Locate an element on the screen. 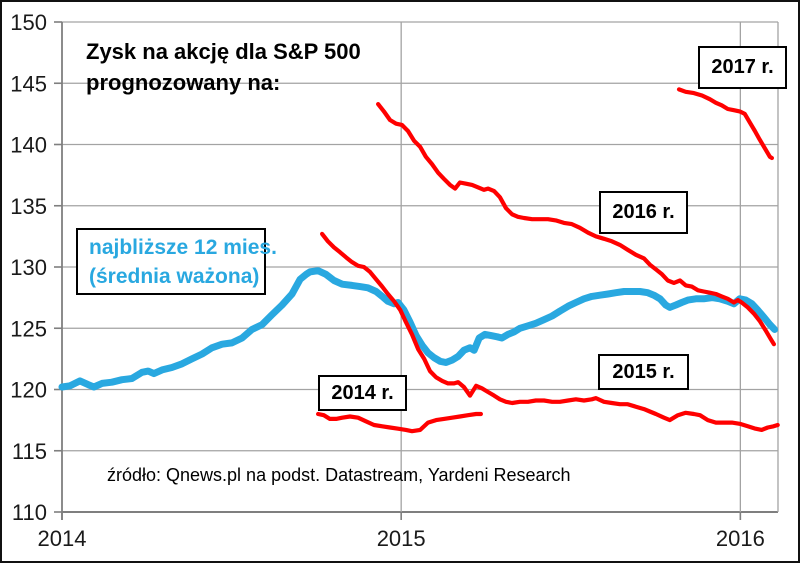  annotation-2017: 2017 r. is located at coordinates (742, 67).